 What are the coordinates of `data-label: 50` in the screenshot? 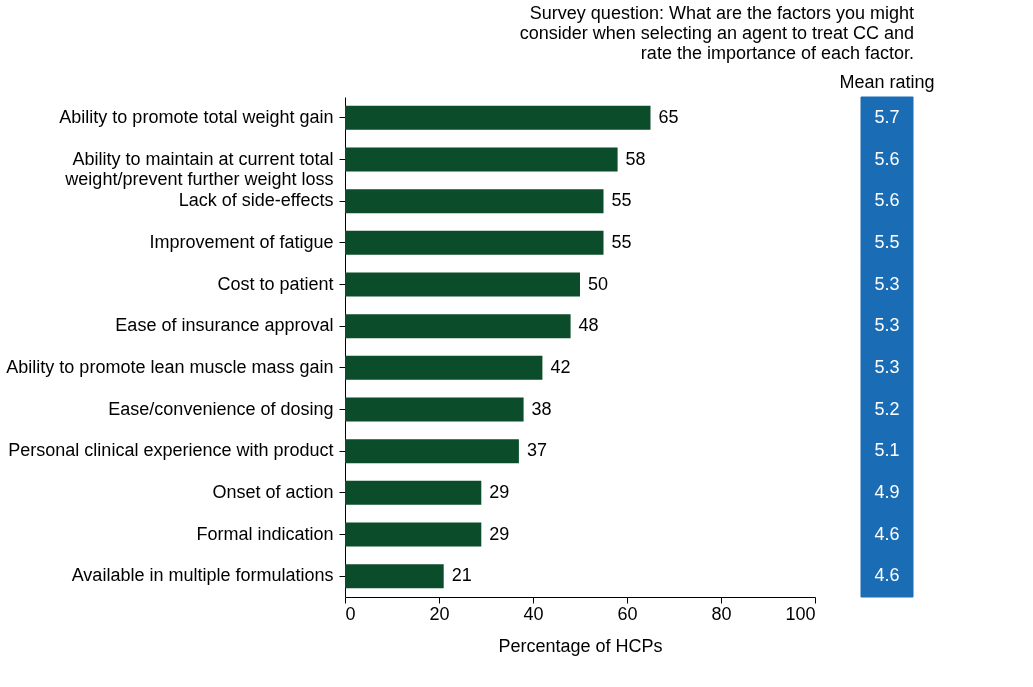 It's located at (598, 283).